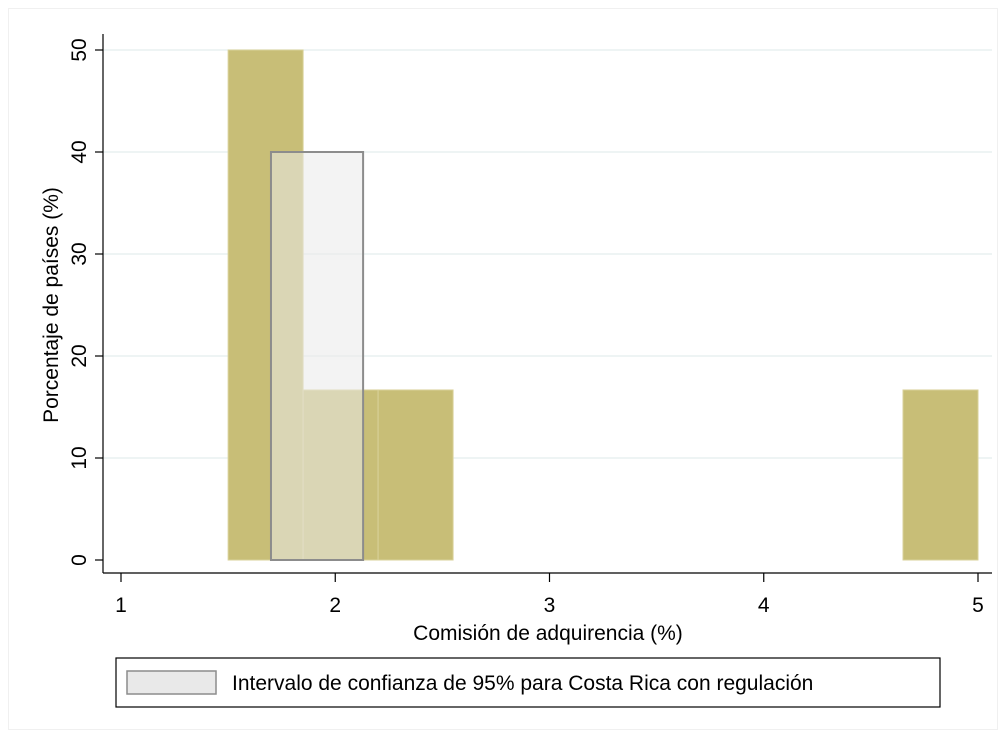 The image size is (1004, 736). I want to click on x-axis-title: Comisión de adquirencia (%), so click(548, 633).